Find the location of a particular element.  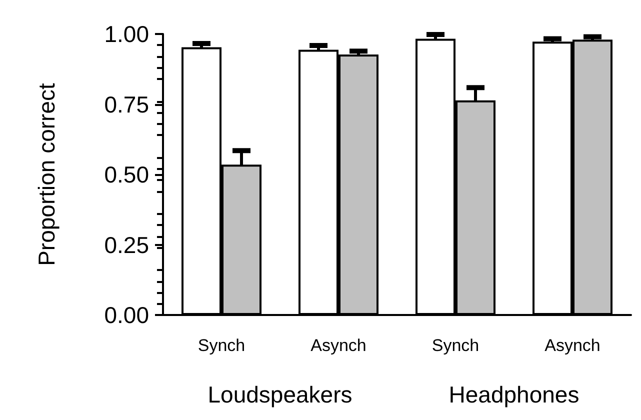

y-tick-label: 0.50 is located at coordinates (126, 175).